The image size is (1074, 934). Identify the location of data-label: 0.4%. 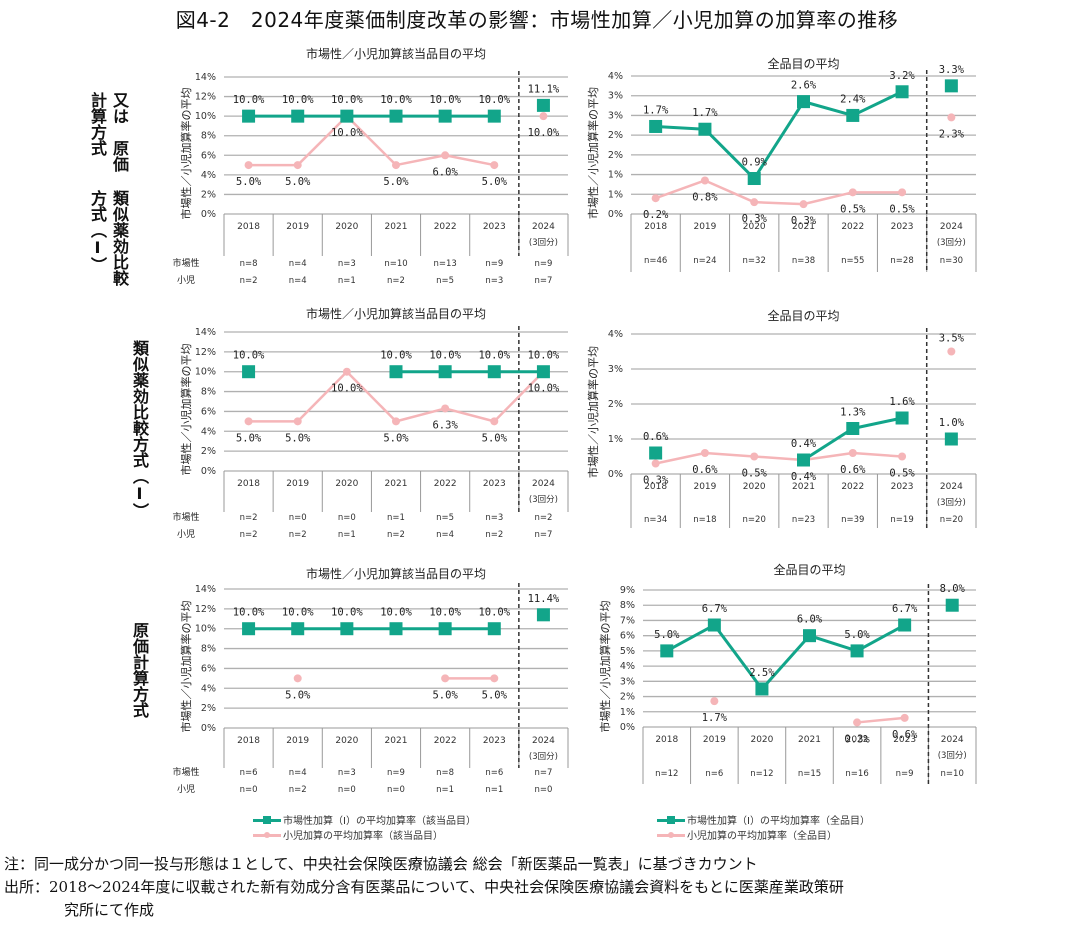
(804, 444).